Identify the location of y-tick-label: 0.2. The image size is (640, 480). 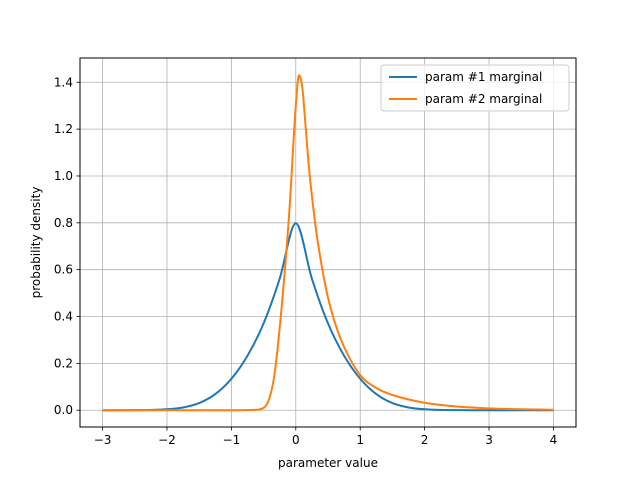
(63, 363).